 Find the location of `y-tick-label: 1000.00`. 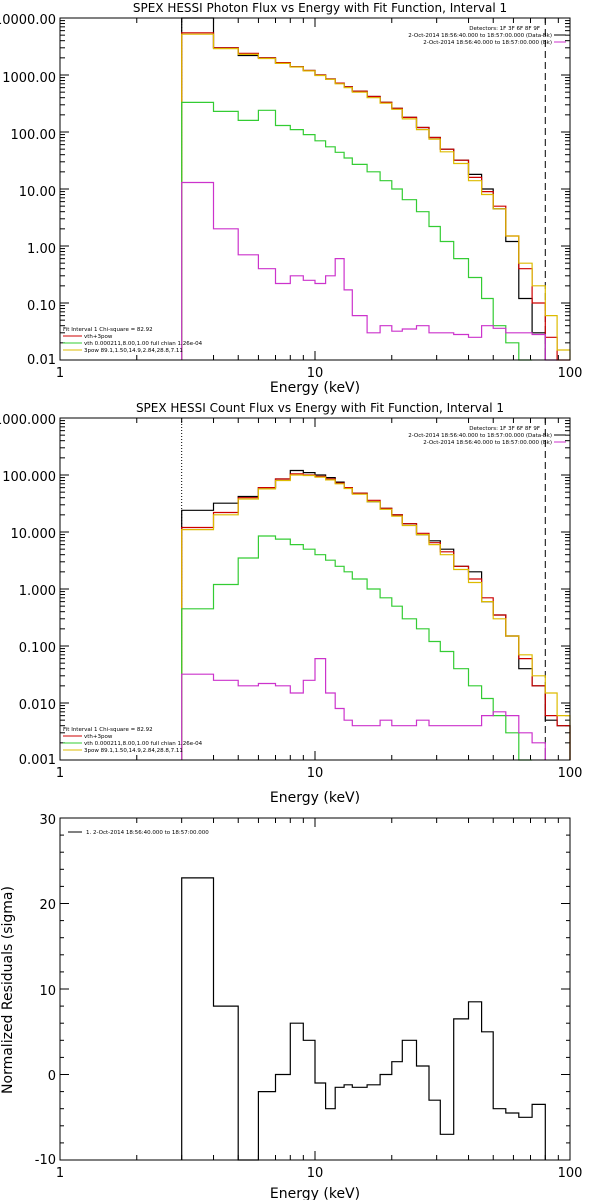

y-tick-label: 1000.00 is located at coordinates (29, 78).